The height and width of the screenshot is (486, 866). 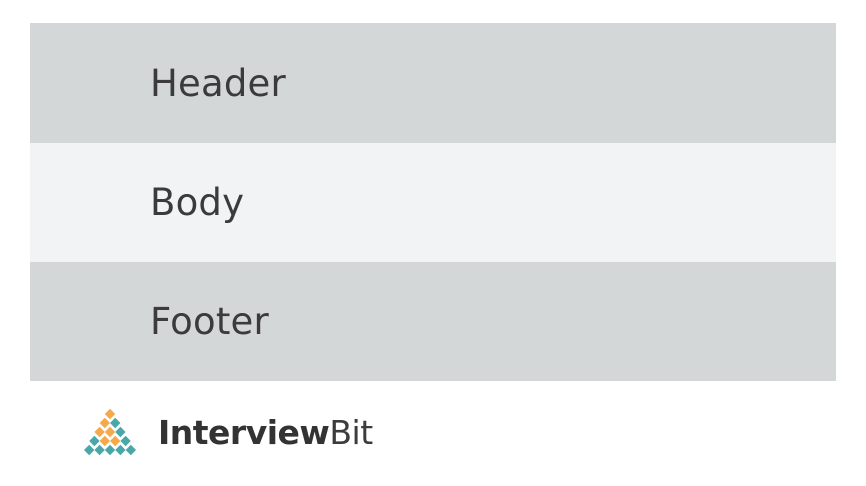 I want to click on header-label: Header, so click(x=218, y=83).